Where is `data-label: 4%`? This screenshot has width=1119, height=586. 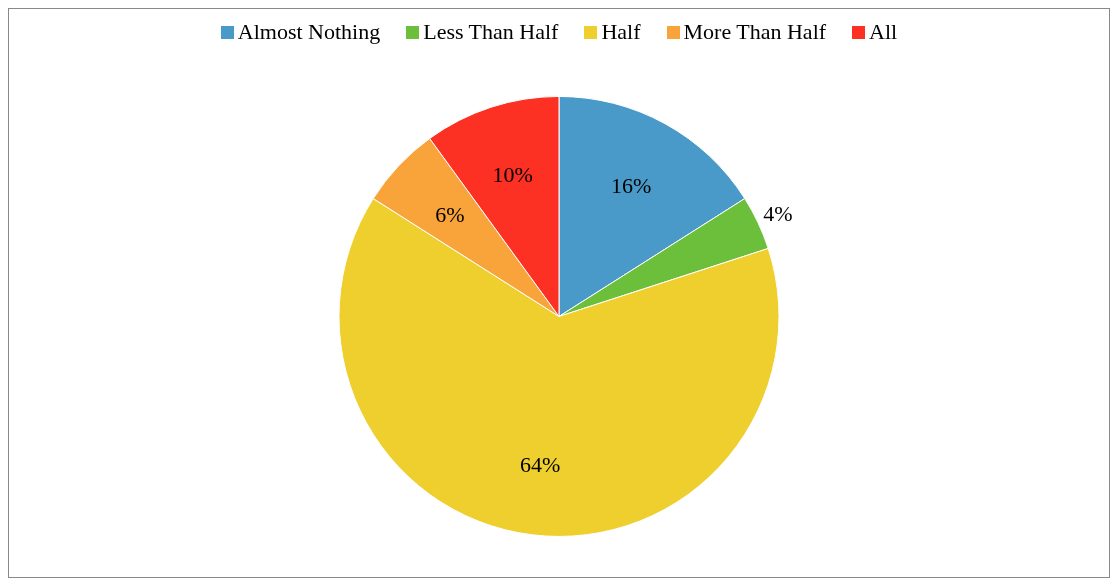 data-label: 4% is located at coordinates (778, 213).